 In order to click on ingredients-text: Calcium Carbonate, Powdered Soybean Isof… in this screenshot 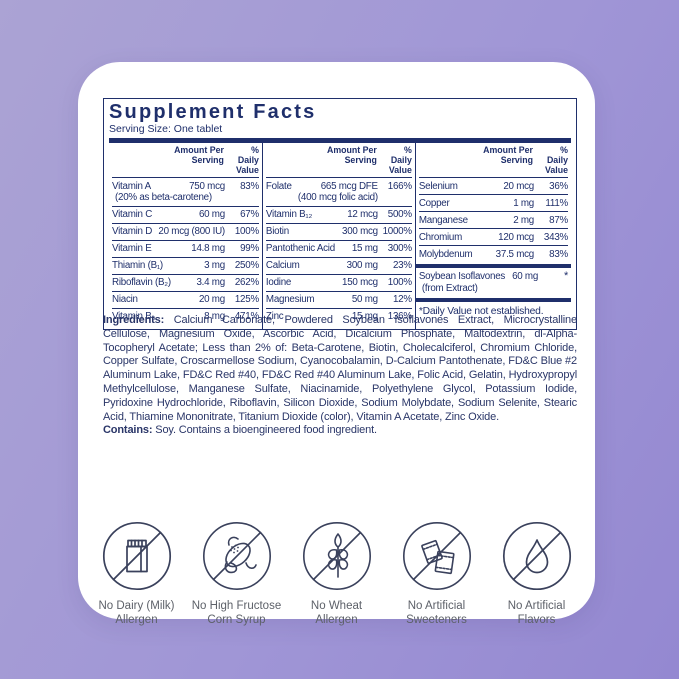, I will do `click(340, 368)`.